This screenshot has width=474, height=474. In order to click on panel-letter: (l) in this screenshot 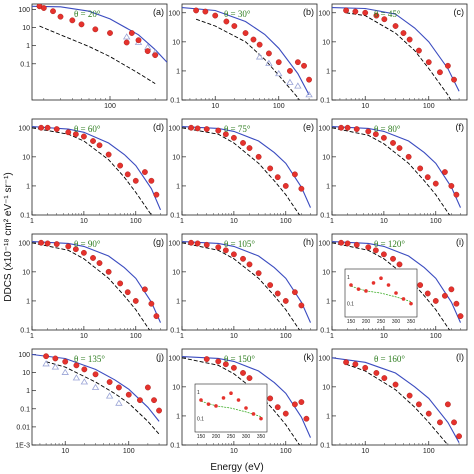, I will do `click(460, 357)`.